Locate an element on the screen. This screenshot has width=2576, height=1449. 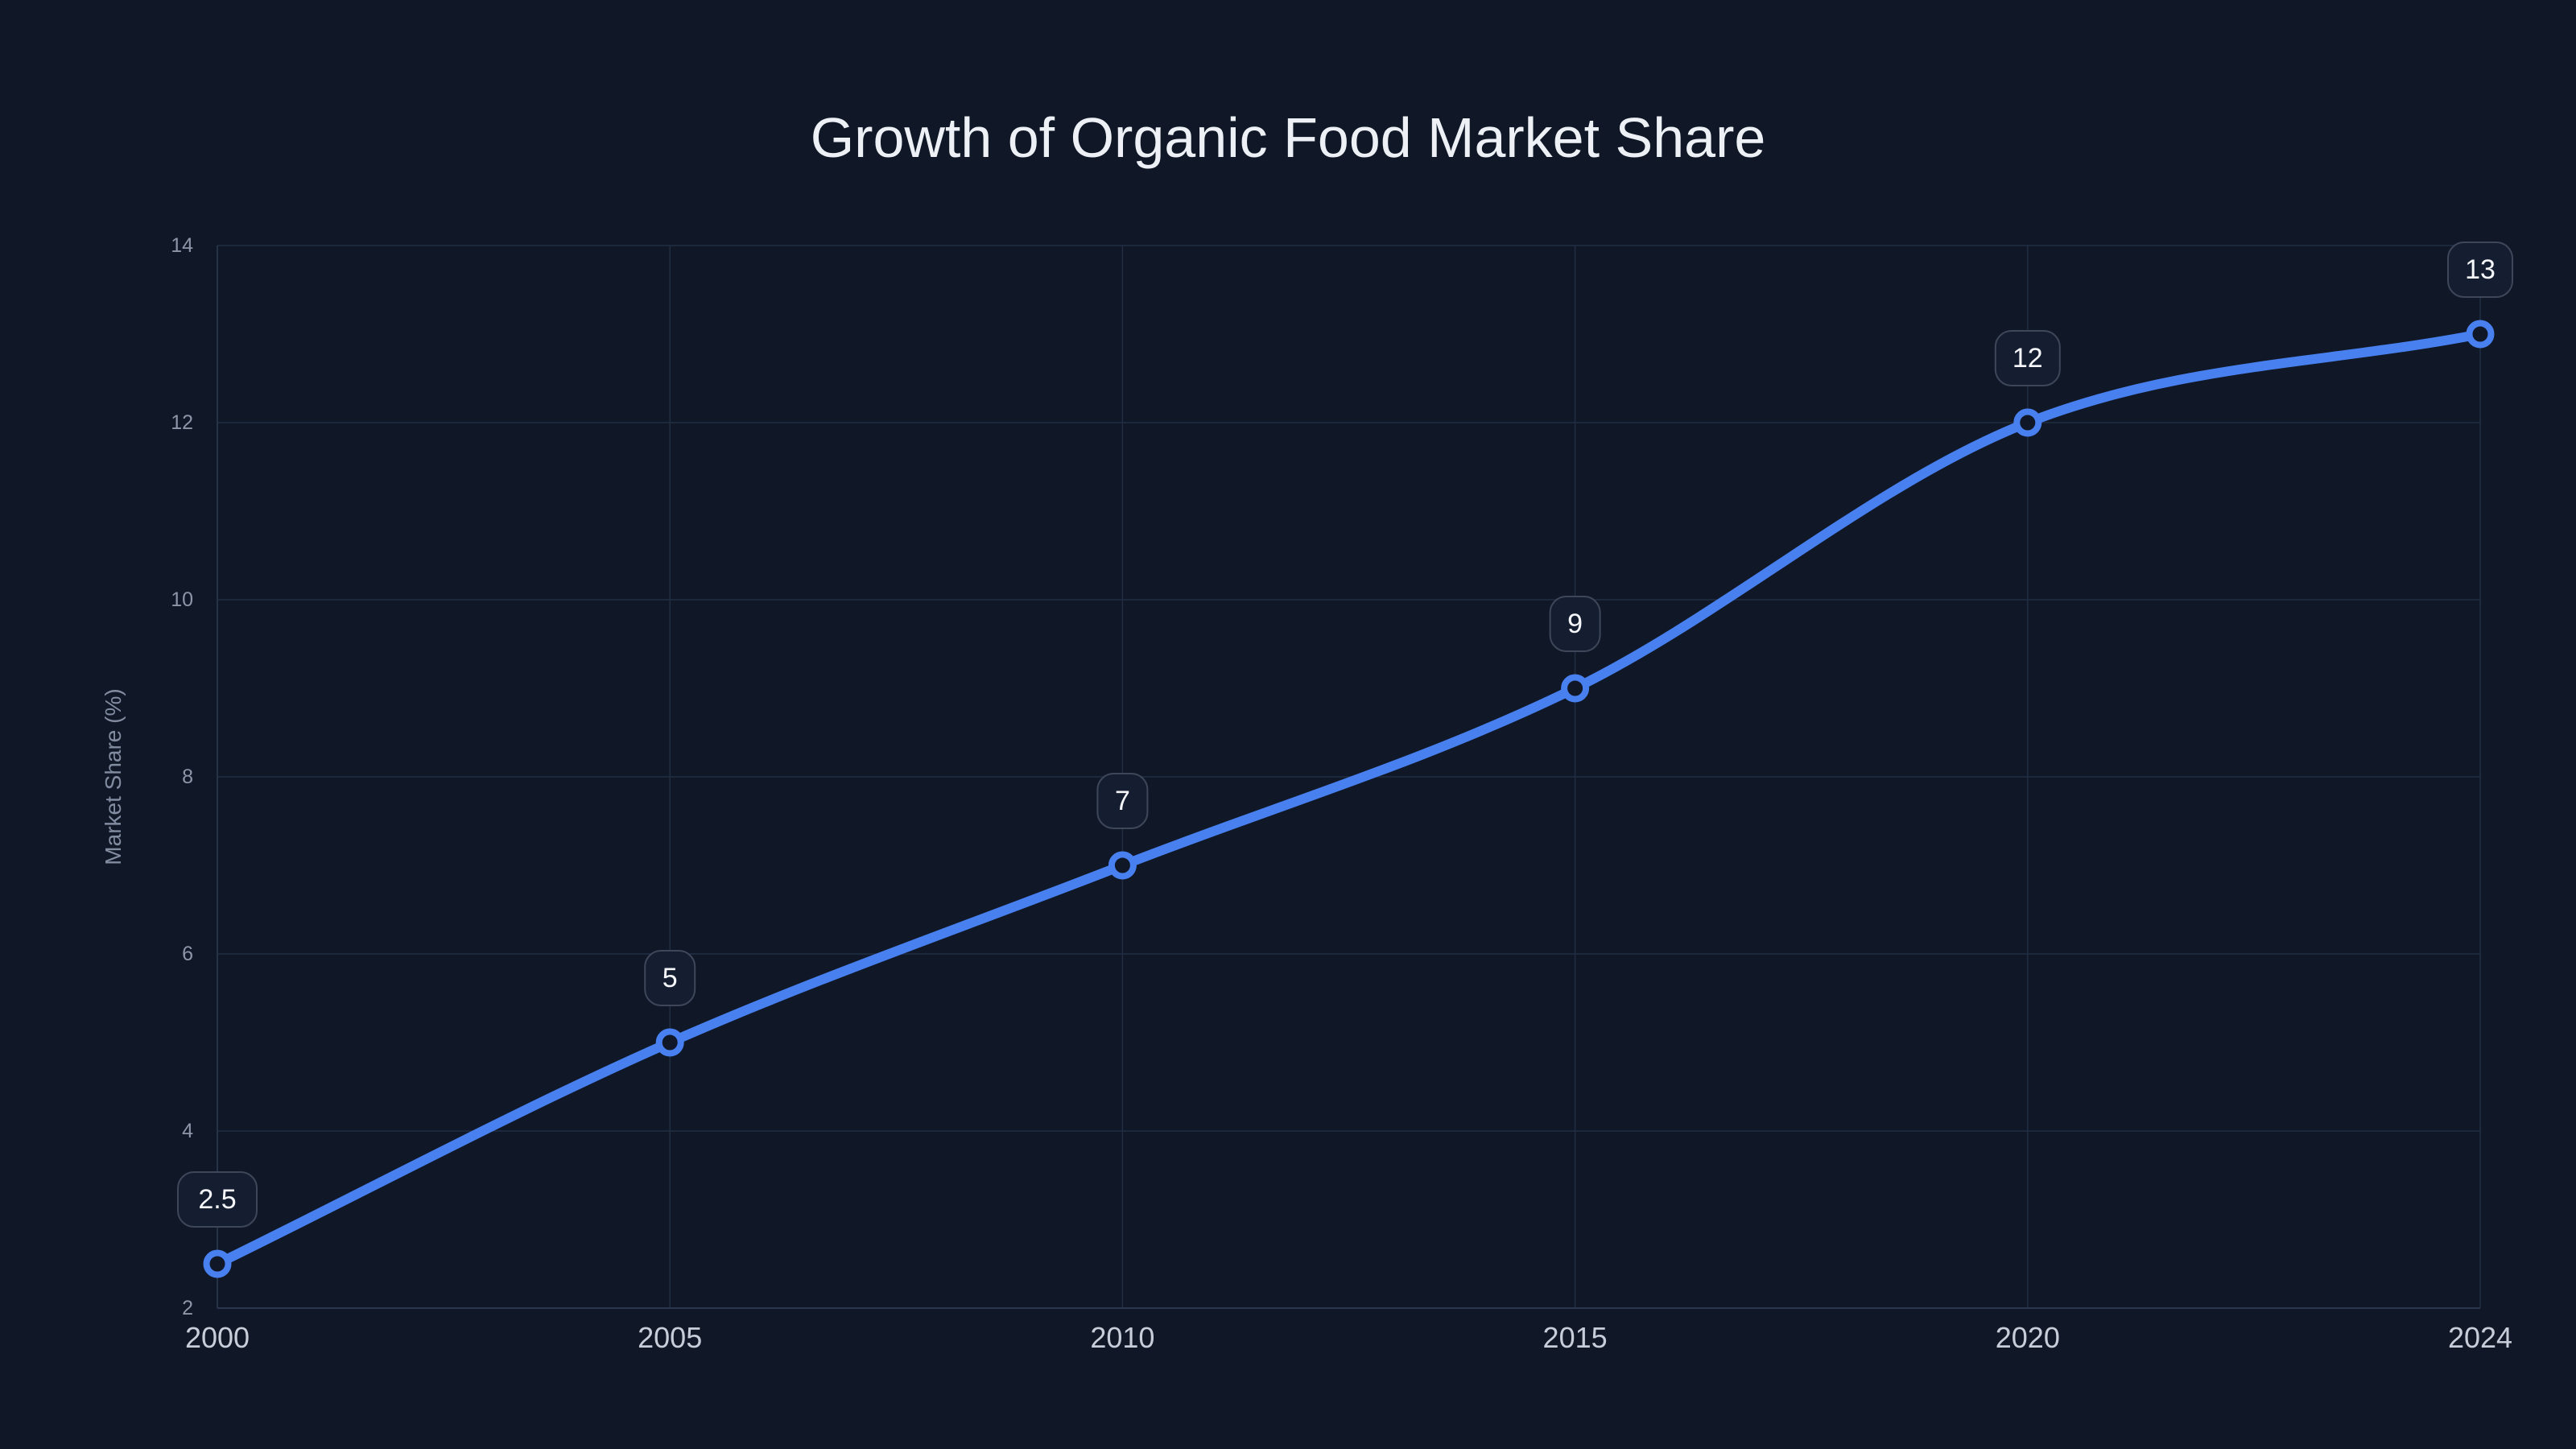
x-tick-label: 2020 is located at coordinates (2028, 1337).